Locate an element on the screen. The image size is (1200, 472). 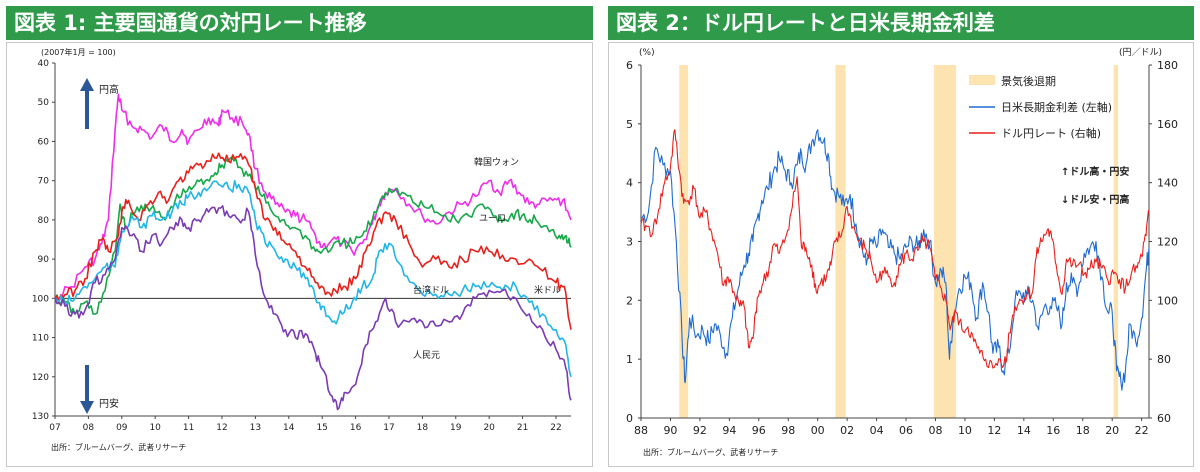
series-label-twd: 台湾ドル is located at coordinates (431, 290).